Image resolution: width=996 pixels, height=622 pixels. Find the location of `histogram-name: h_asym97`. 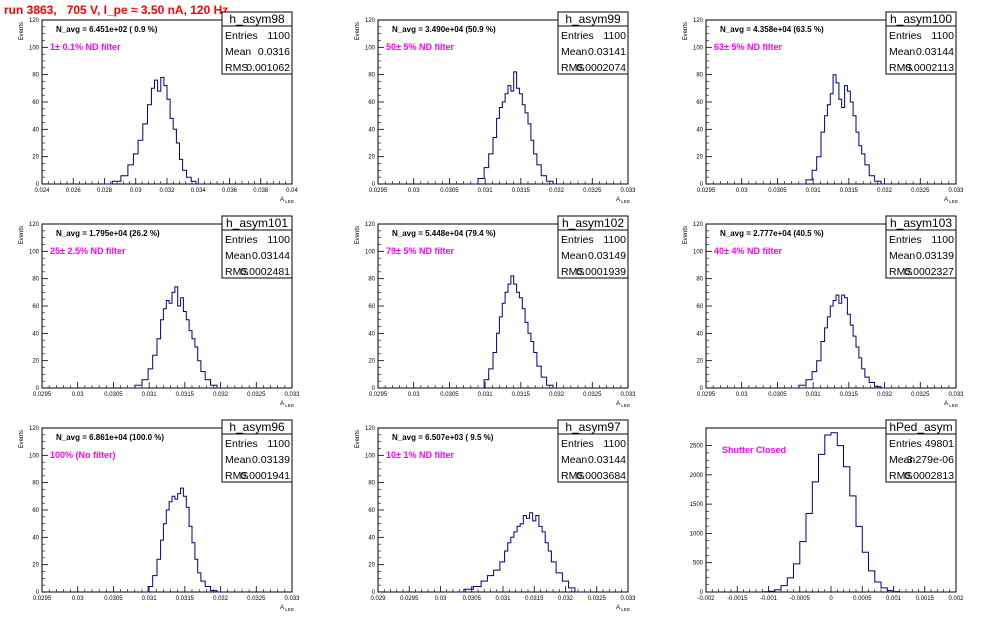

histogram-name: h_asym97 is located at coordinates (593, 427).